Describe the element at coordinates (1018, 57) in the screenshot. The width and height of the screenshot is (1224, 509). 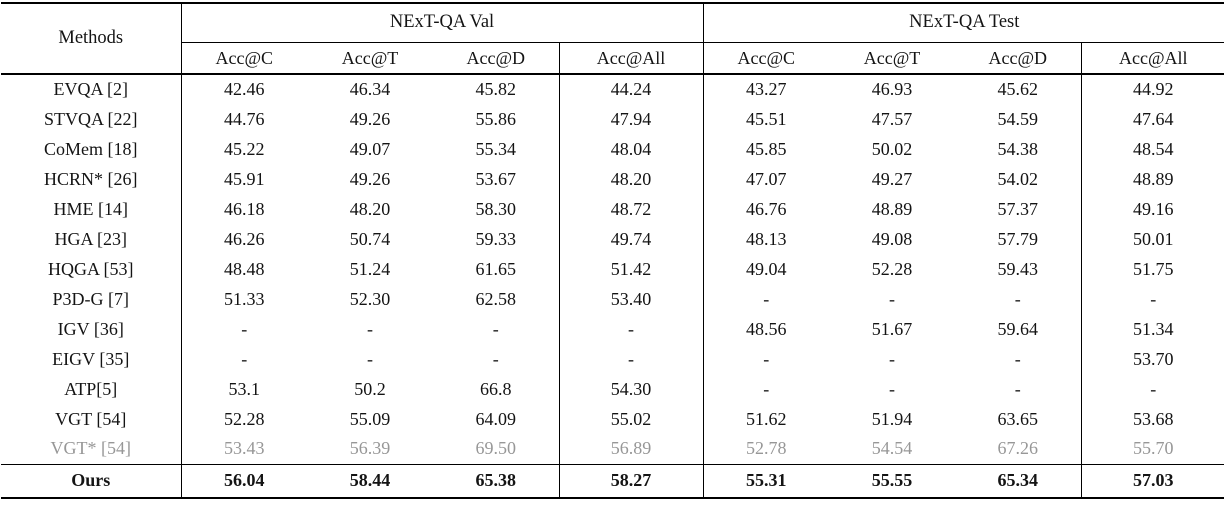
I see `col-header-test-acc-d: Acc@D` at that location.